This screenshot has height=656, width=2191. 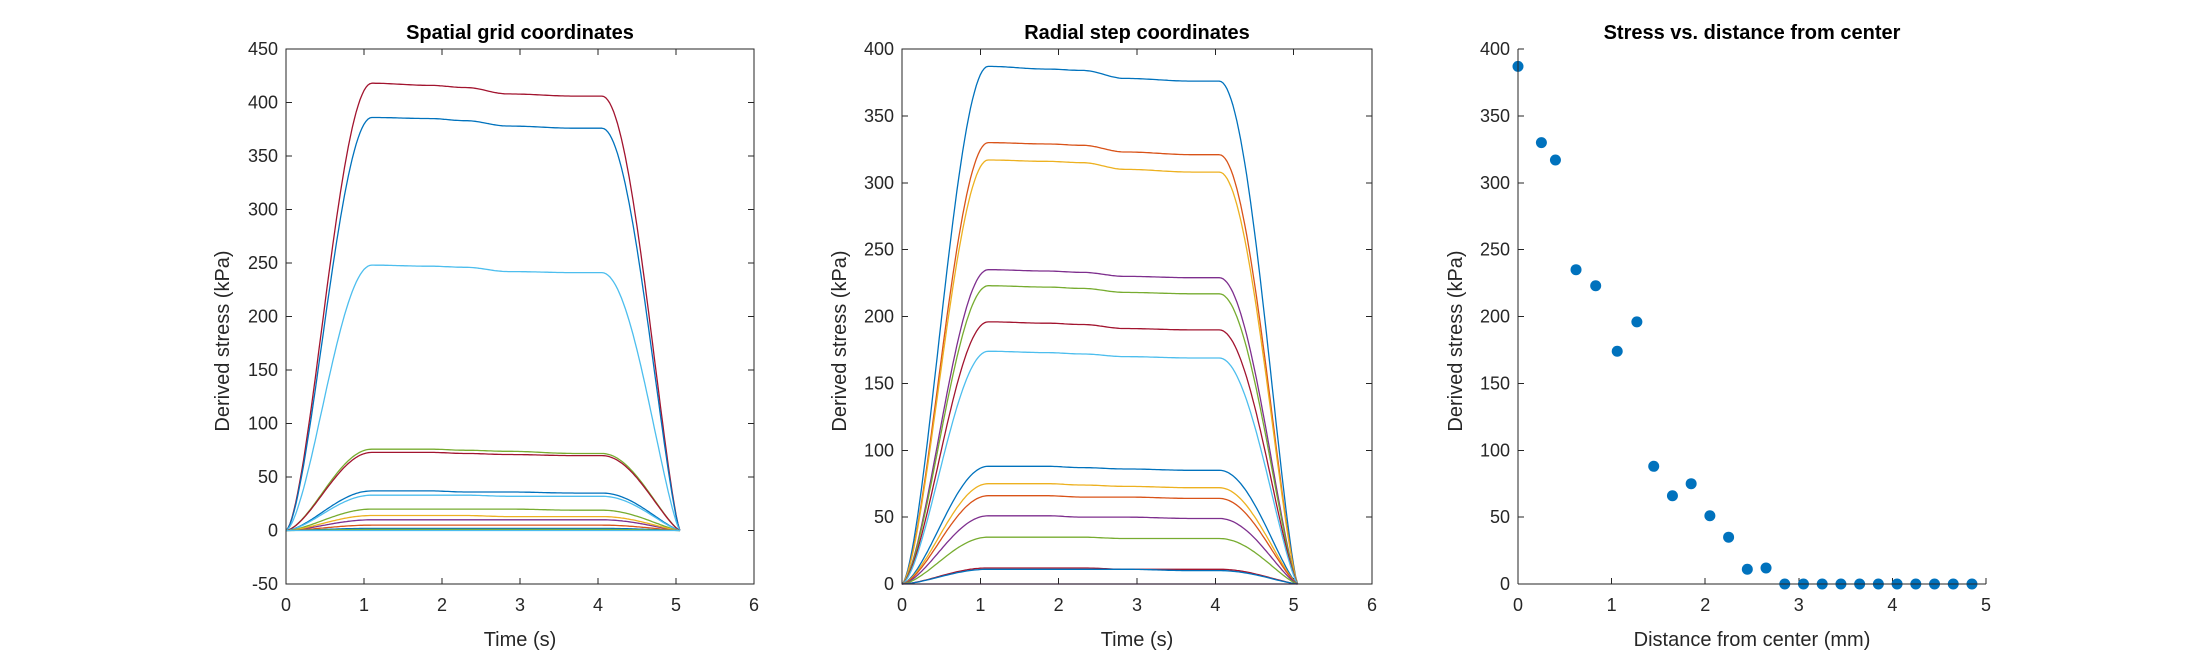 I want to click on spatial-grid-xlabel: Time (s), so click(x=520, y=640).